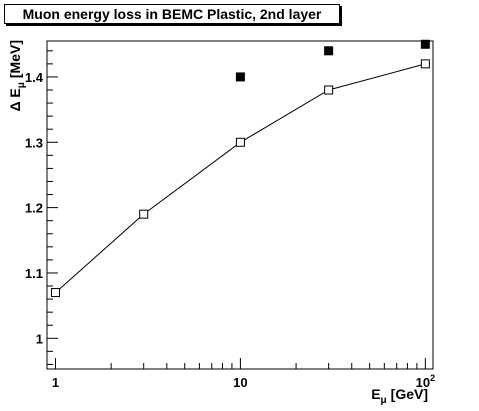 This screenshot has height=411, width=479. I want to click on x-axis-label-unit: [GeV], so click(409, 394).